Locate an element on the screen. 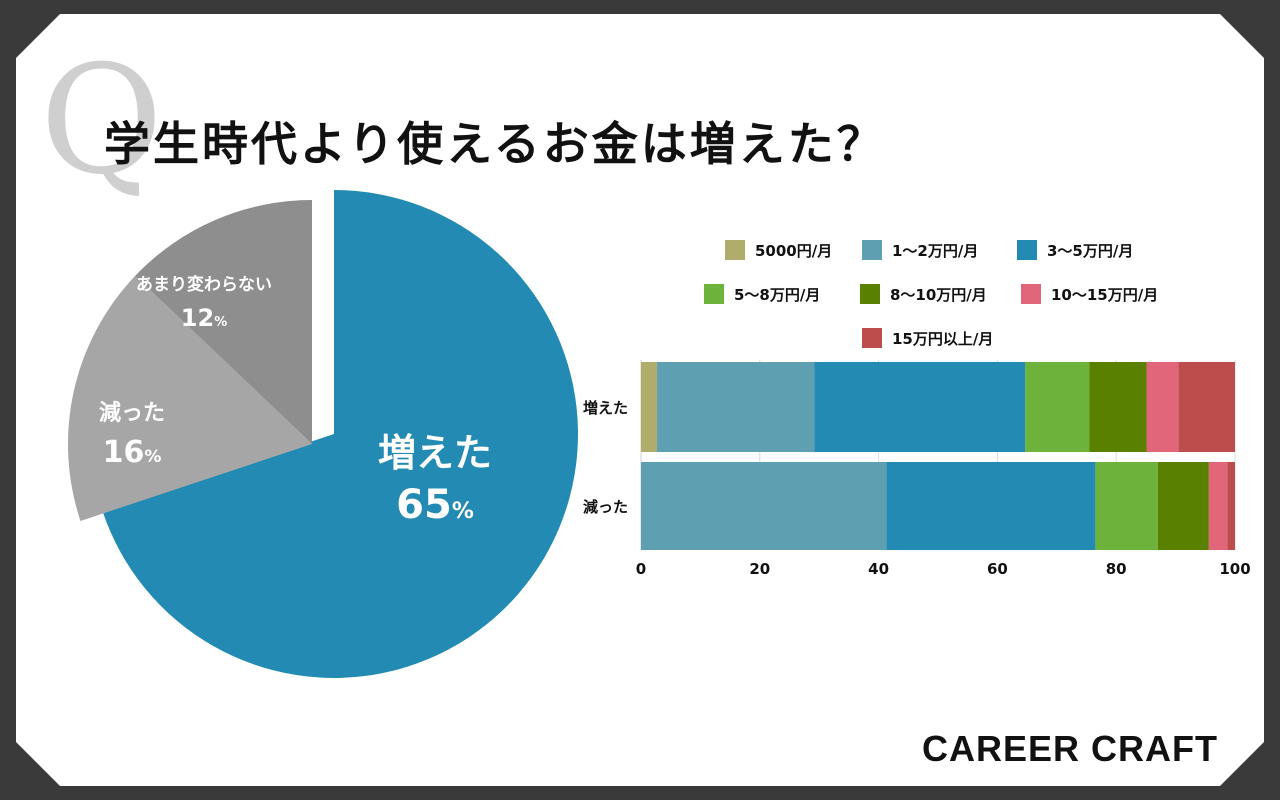 The width and height of the screenshot is (1280, 800). page-title: 学生時代より使えるお金は増えた？ is located at coordinates (495, 144).